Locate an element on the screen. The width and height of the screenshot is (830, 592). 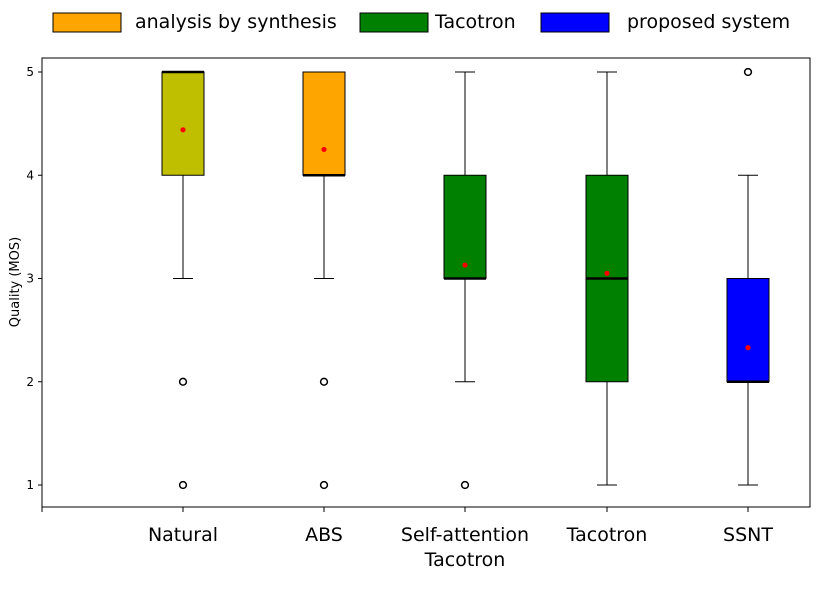
x-tick-label: ABS is located at coordinates (324, 535).